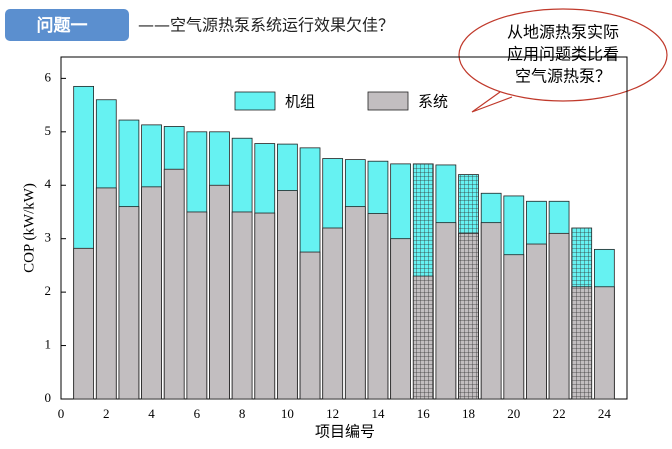 Image resolution: width=672 pixels, height=449 pixels. What do you see at coordinates (48, 130) in the screenshot?
I see `y-tick-label: 5` at bounding box center [48, 130].